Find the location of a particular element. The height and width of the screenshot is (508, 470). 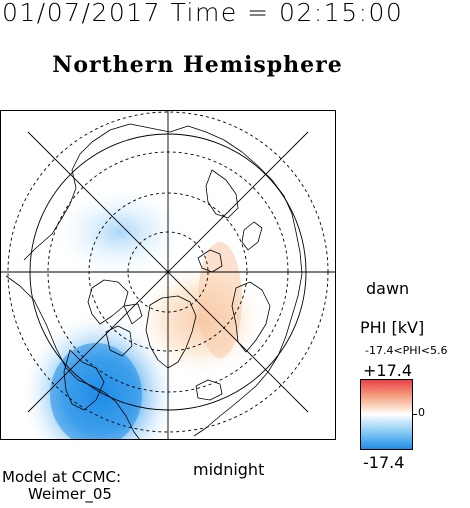

iceland-coast is located at coordinates (209, 390).